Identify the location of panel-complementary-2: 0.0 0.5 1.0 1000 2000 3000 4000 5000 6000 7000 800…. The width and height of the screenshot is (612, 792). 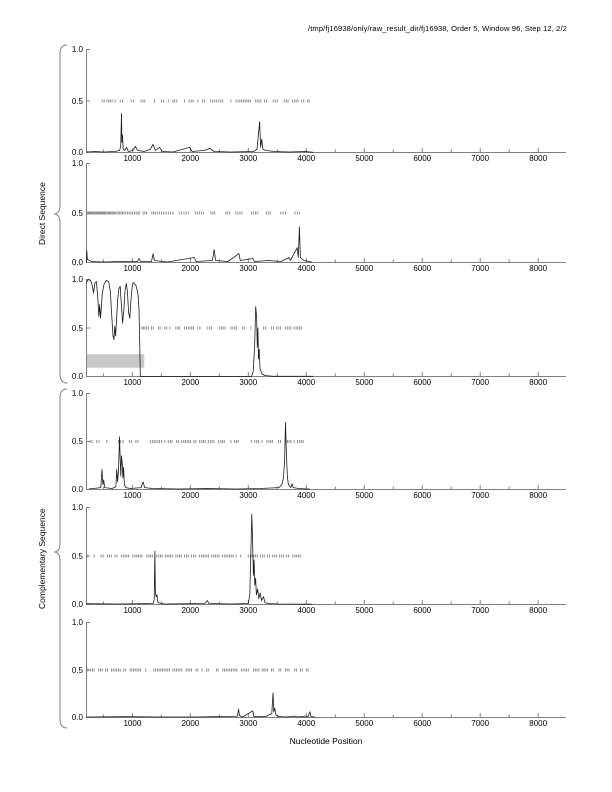
(319, 559).